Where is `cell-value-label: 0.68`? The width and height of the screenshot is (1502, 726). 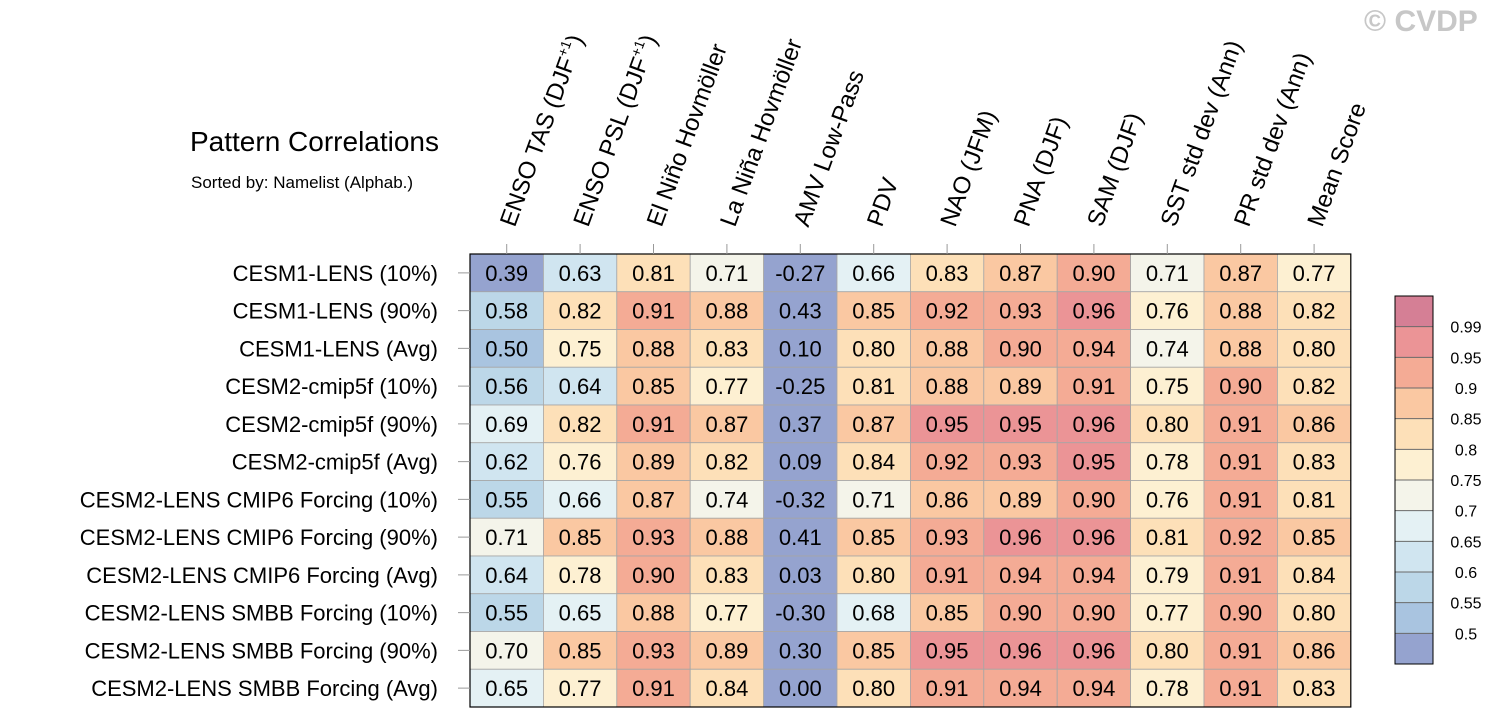 cell-value-label: 0.68 is located at coordinates (873, 613).